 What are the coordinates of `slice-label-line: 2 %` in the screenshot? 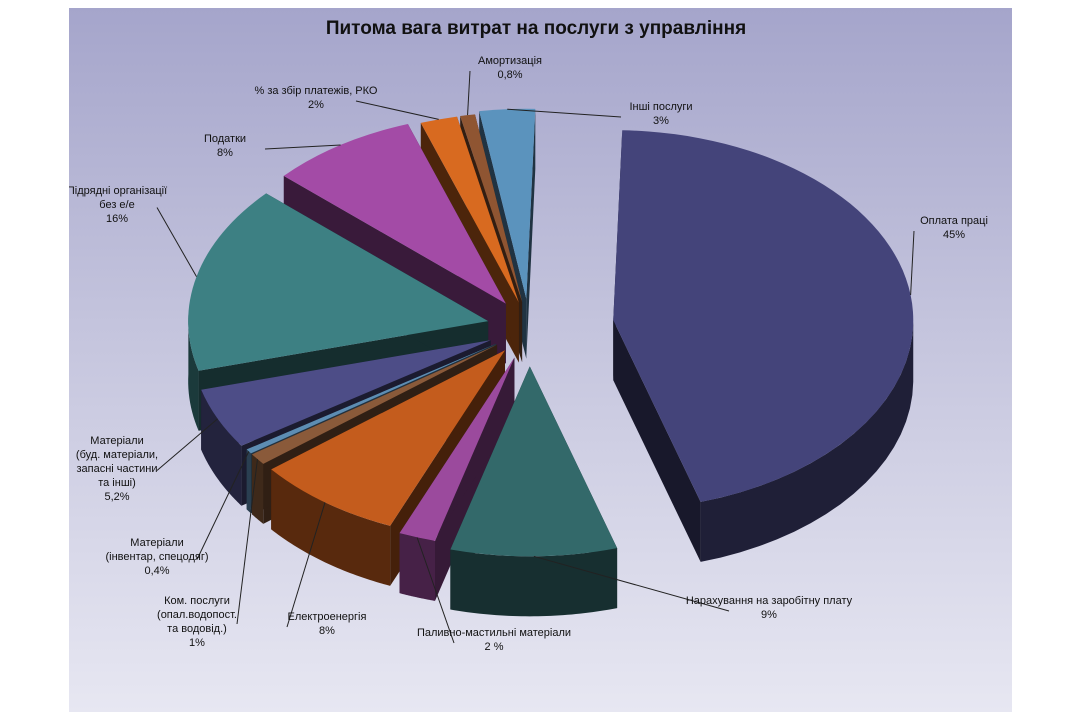 It's located at (494, 647).